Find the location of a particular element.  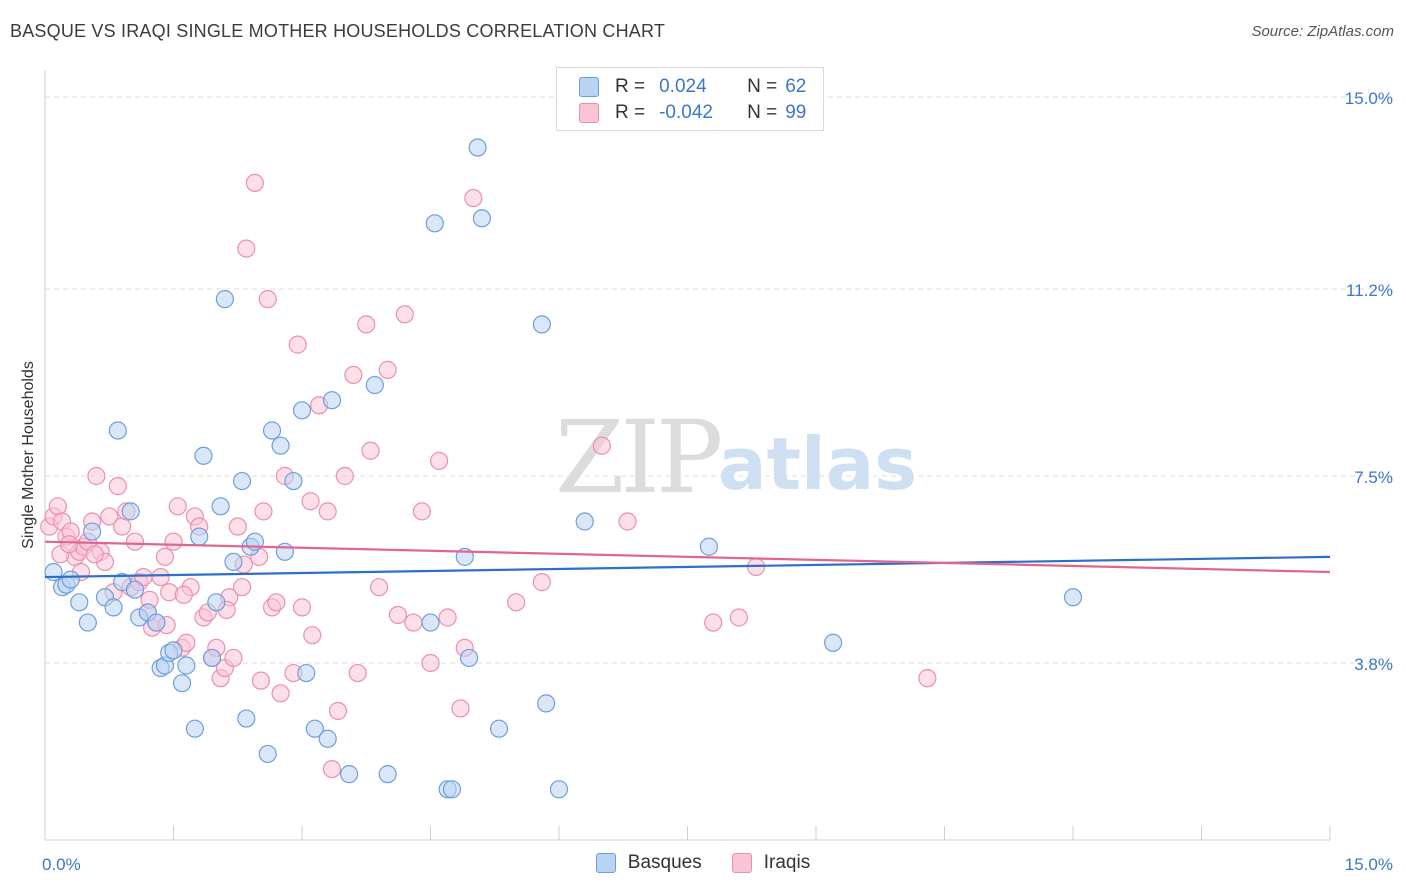

legend-item-basques: Basques is located at coordinates (648, 863).